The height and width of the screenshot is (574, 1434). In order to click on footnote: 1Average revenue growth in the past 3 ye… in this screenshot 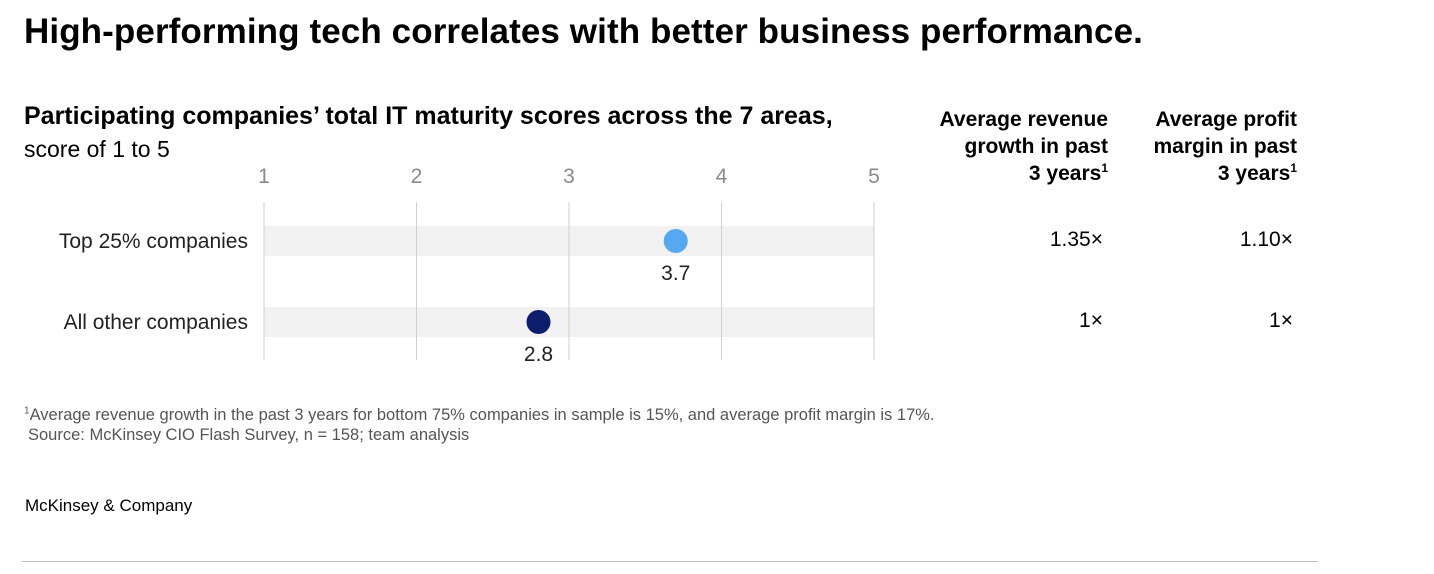, I will do `click(479, 415)`.